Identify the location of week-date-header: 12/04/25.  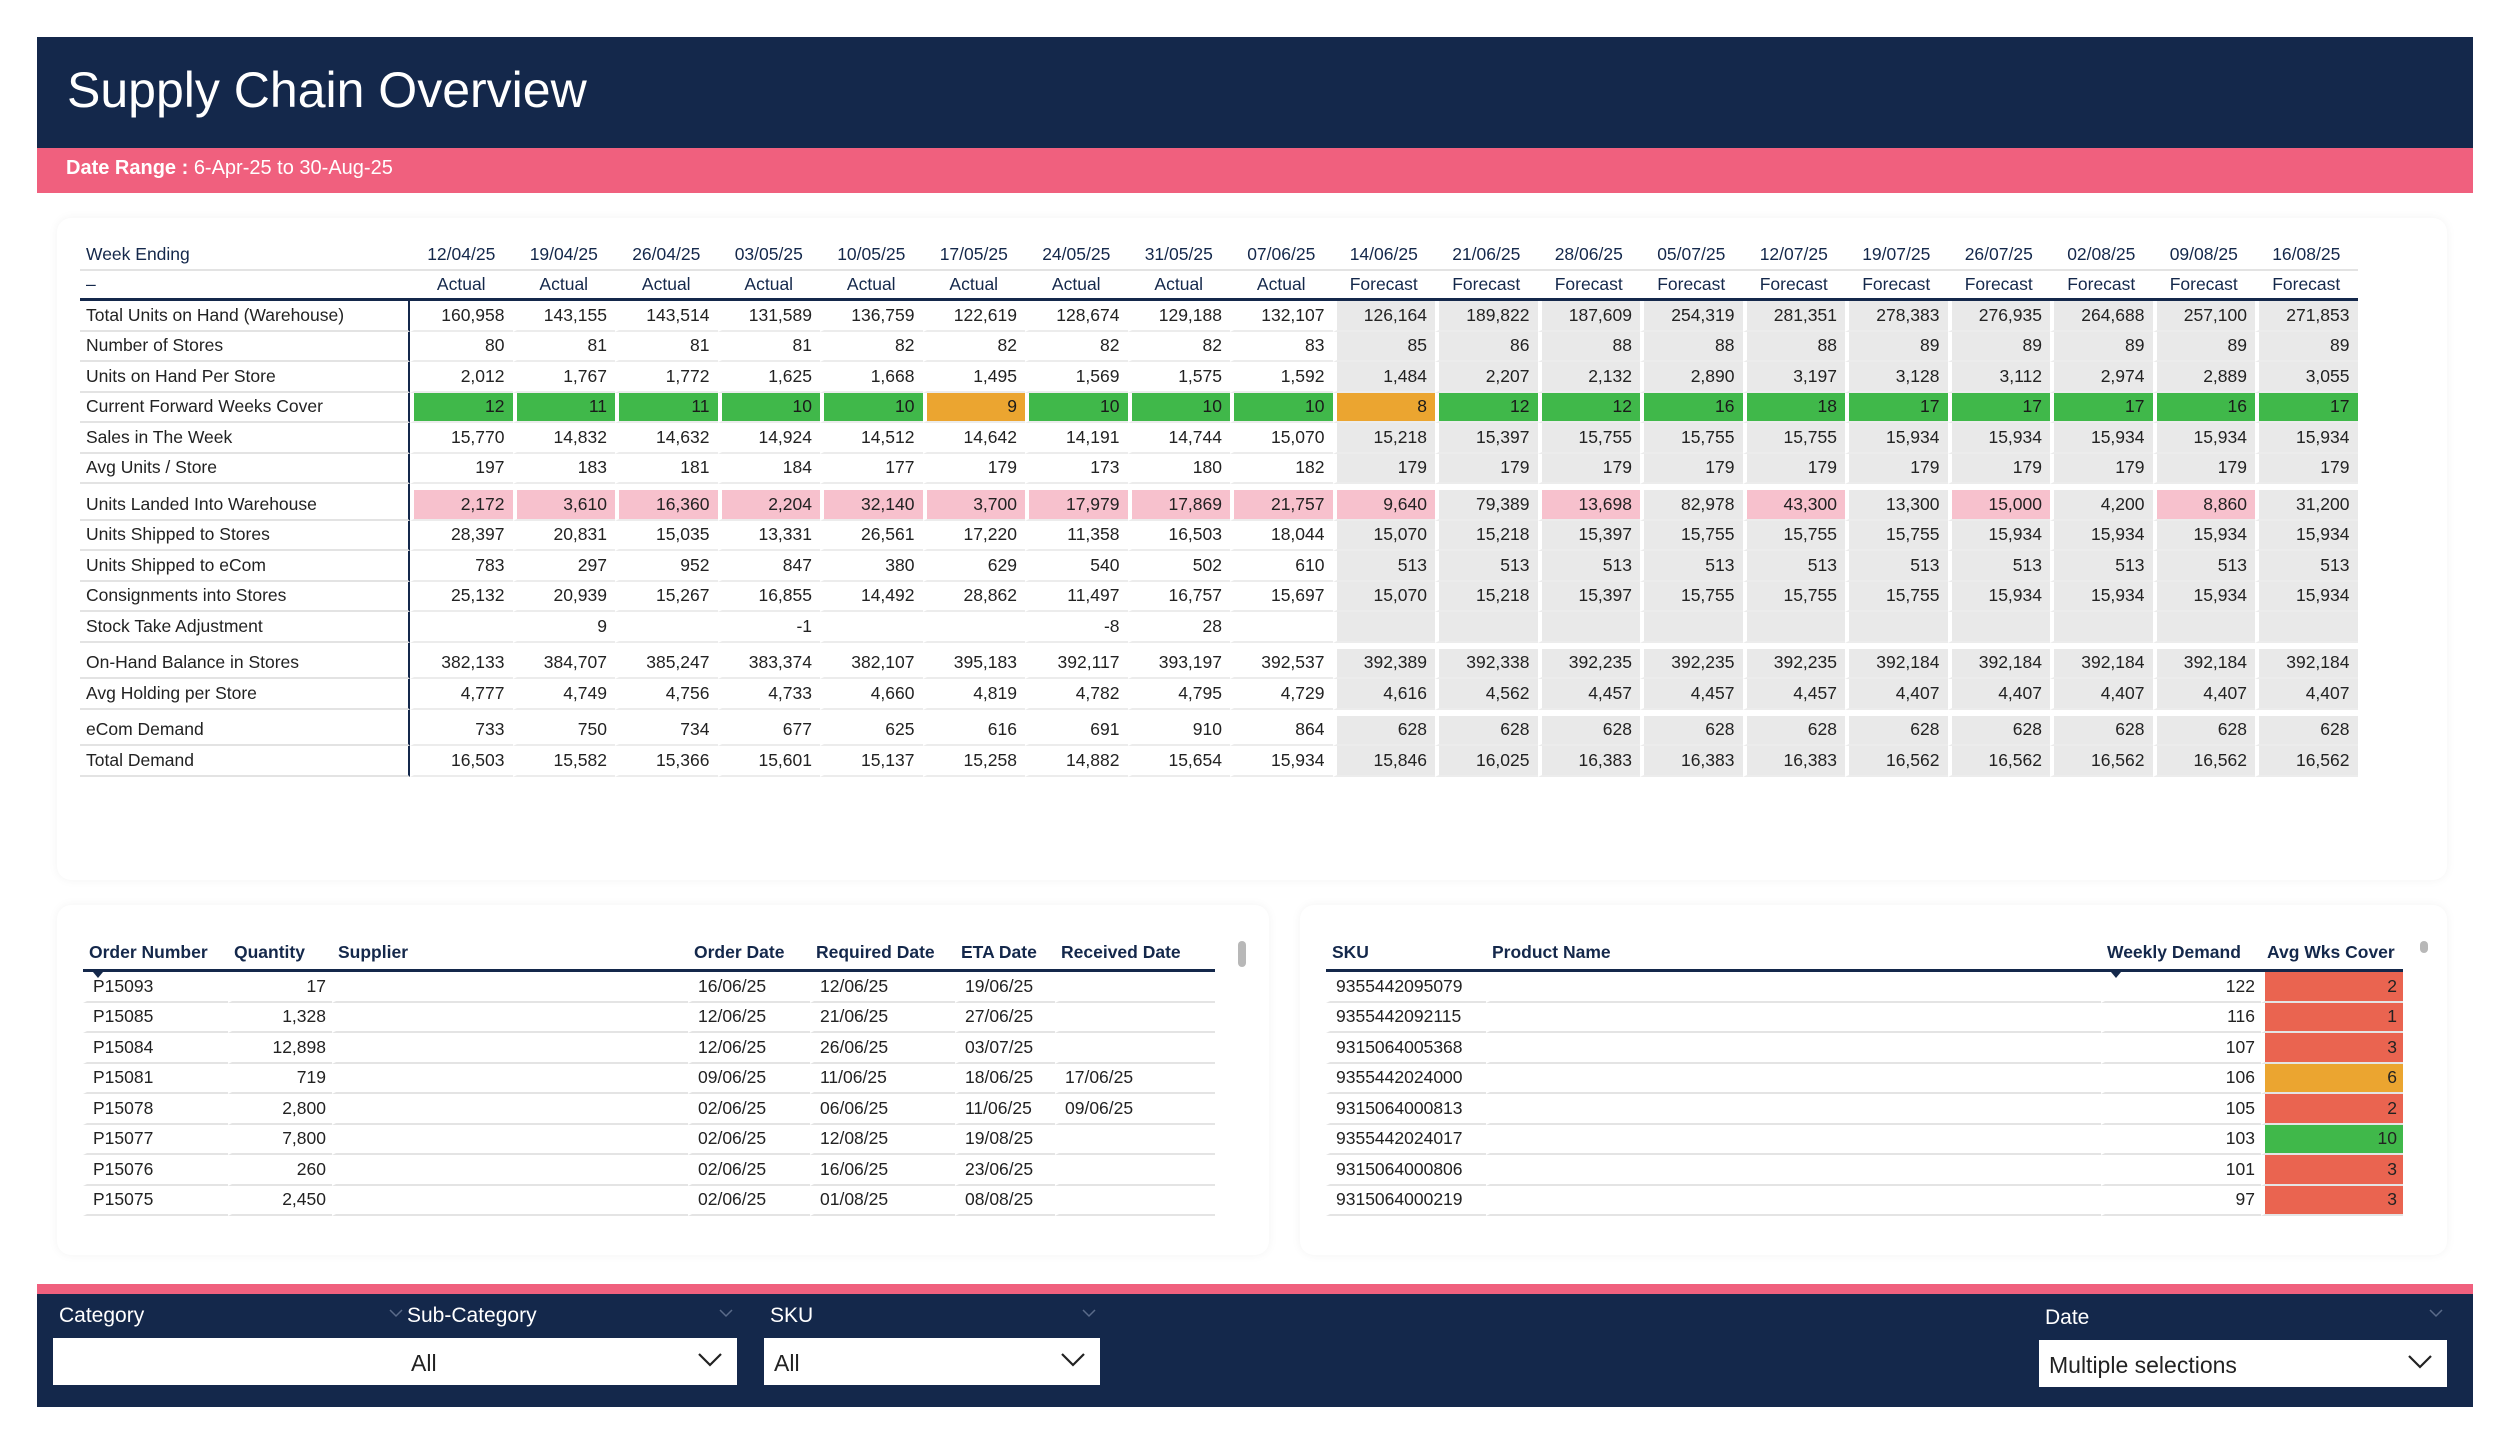
(461, 255).